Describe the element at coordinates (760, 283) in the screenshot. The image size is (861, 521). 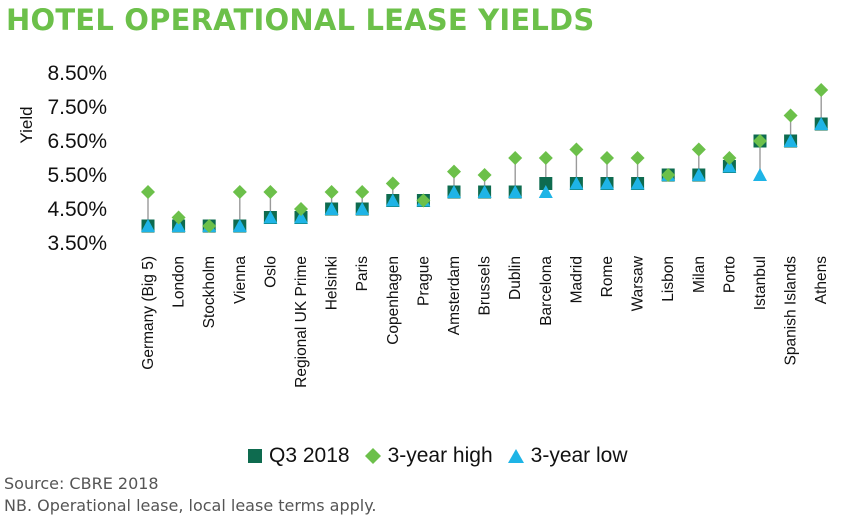
I see `x-category-label: Istanbul` at that location.